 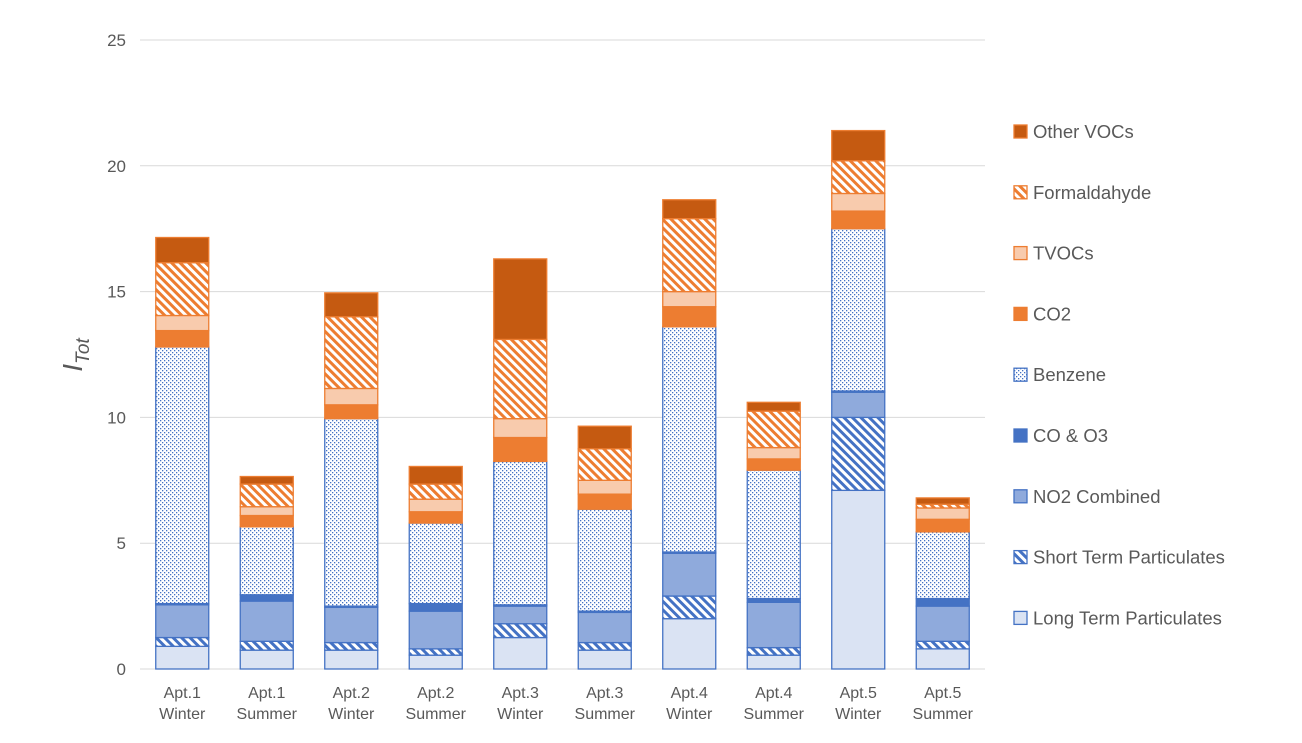 I want to click on y-axis-title-subscript: Tot, so click(x=83, y=351).